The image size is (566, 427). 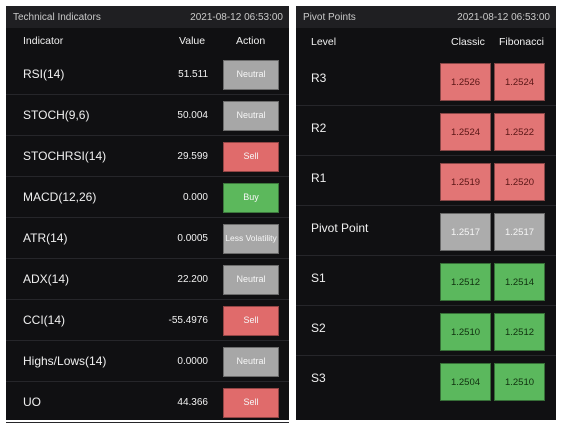 What do you see at coordinates (324, 42) in the screenshot?
I see `column-header-level: Level` at bounding box center [324, 42].